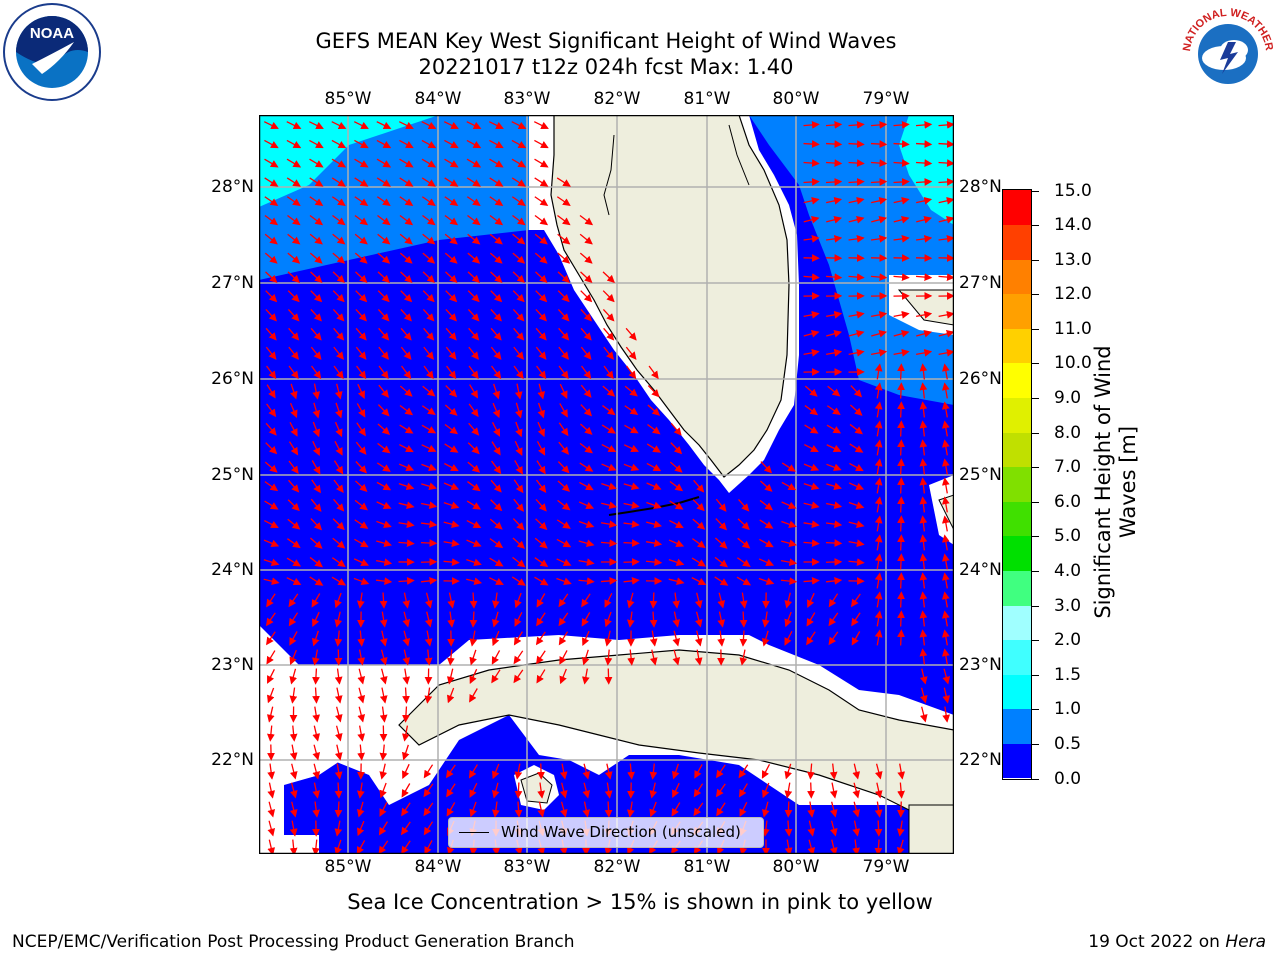  I want to click on colorbar-tick-label: 9.0, so click(1068, 398).